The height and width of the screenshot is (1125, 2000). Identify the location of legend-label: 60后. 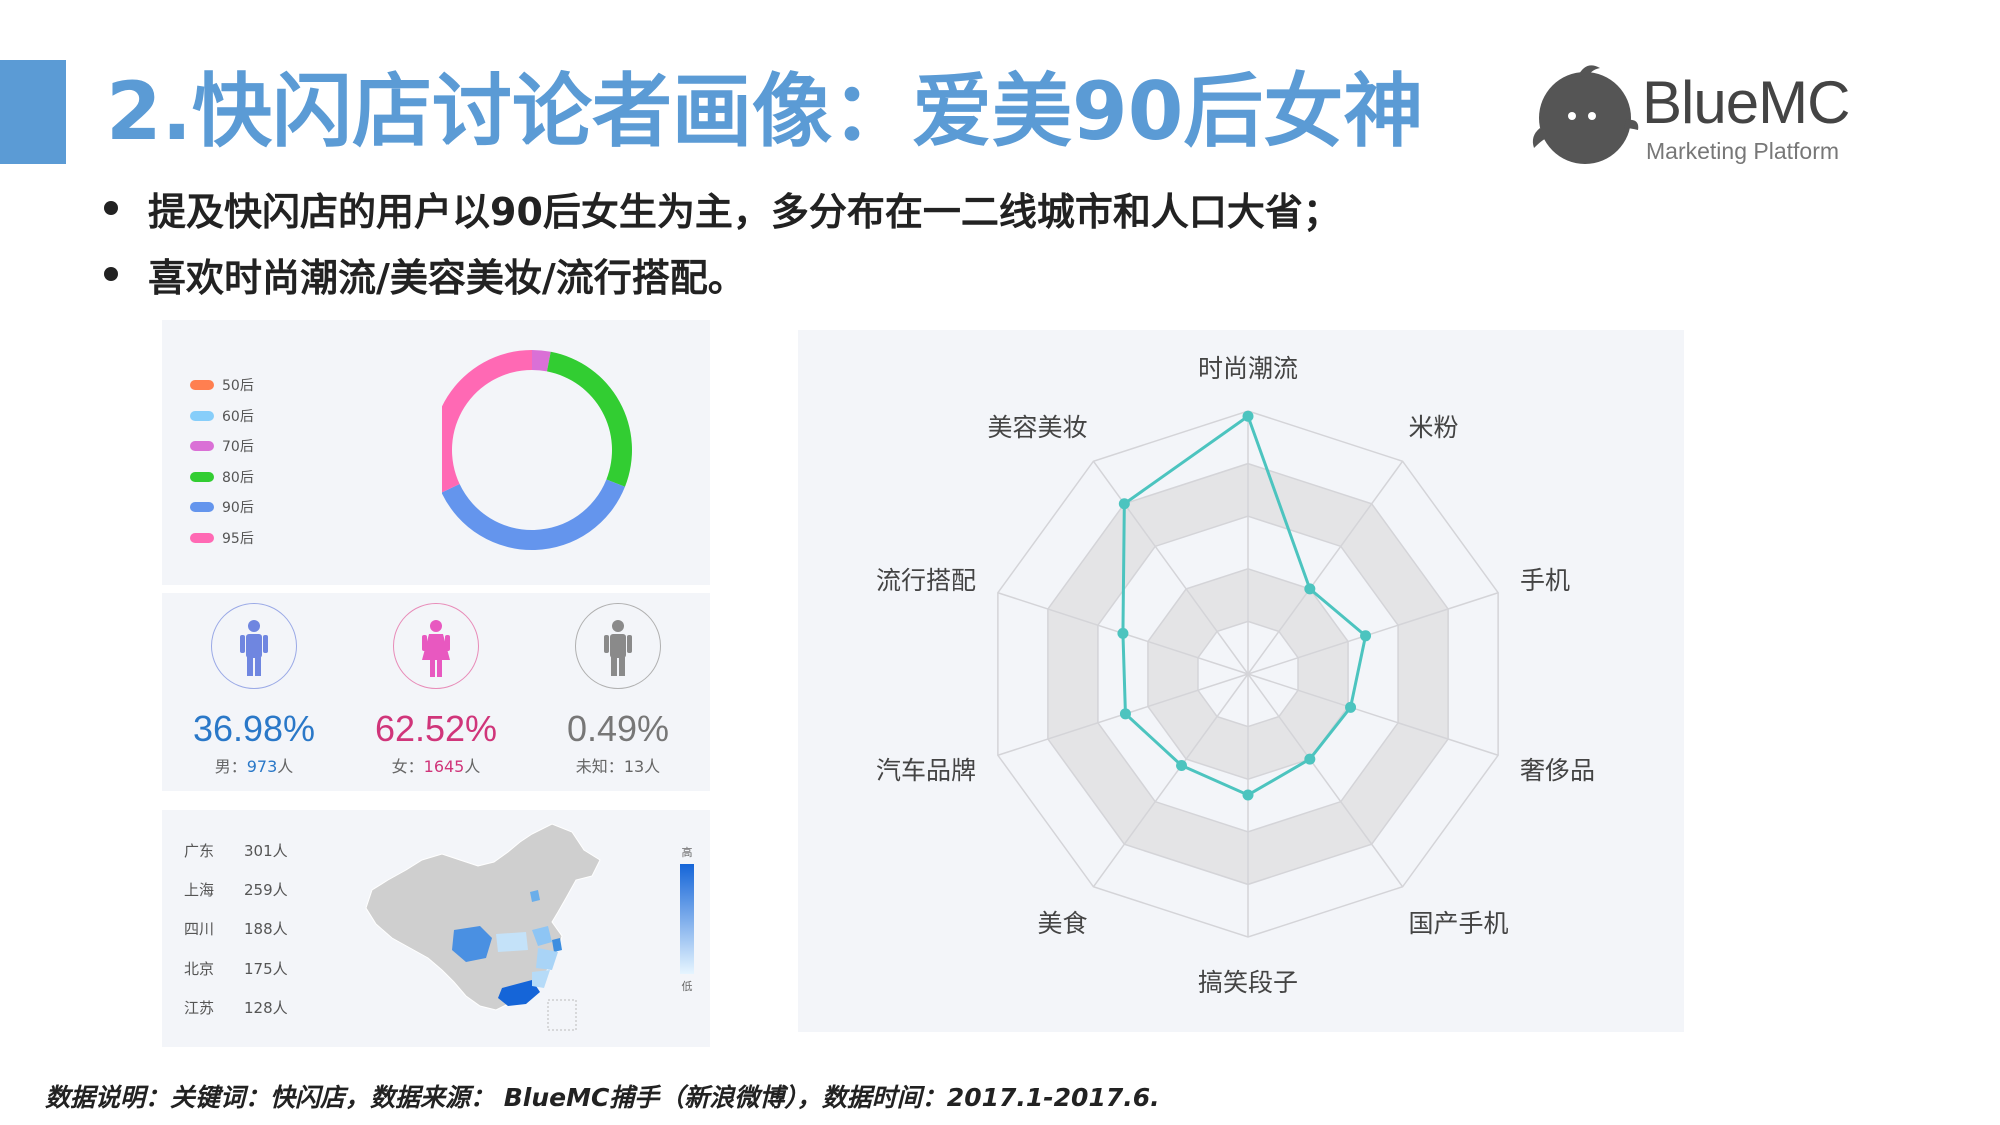
(238, 416).